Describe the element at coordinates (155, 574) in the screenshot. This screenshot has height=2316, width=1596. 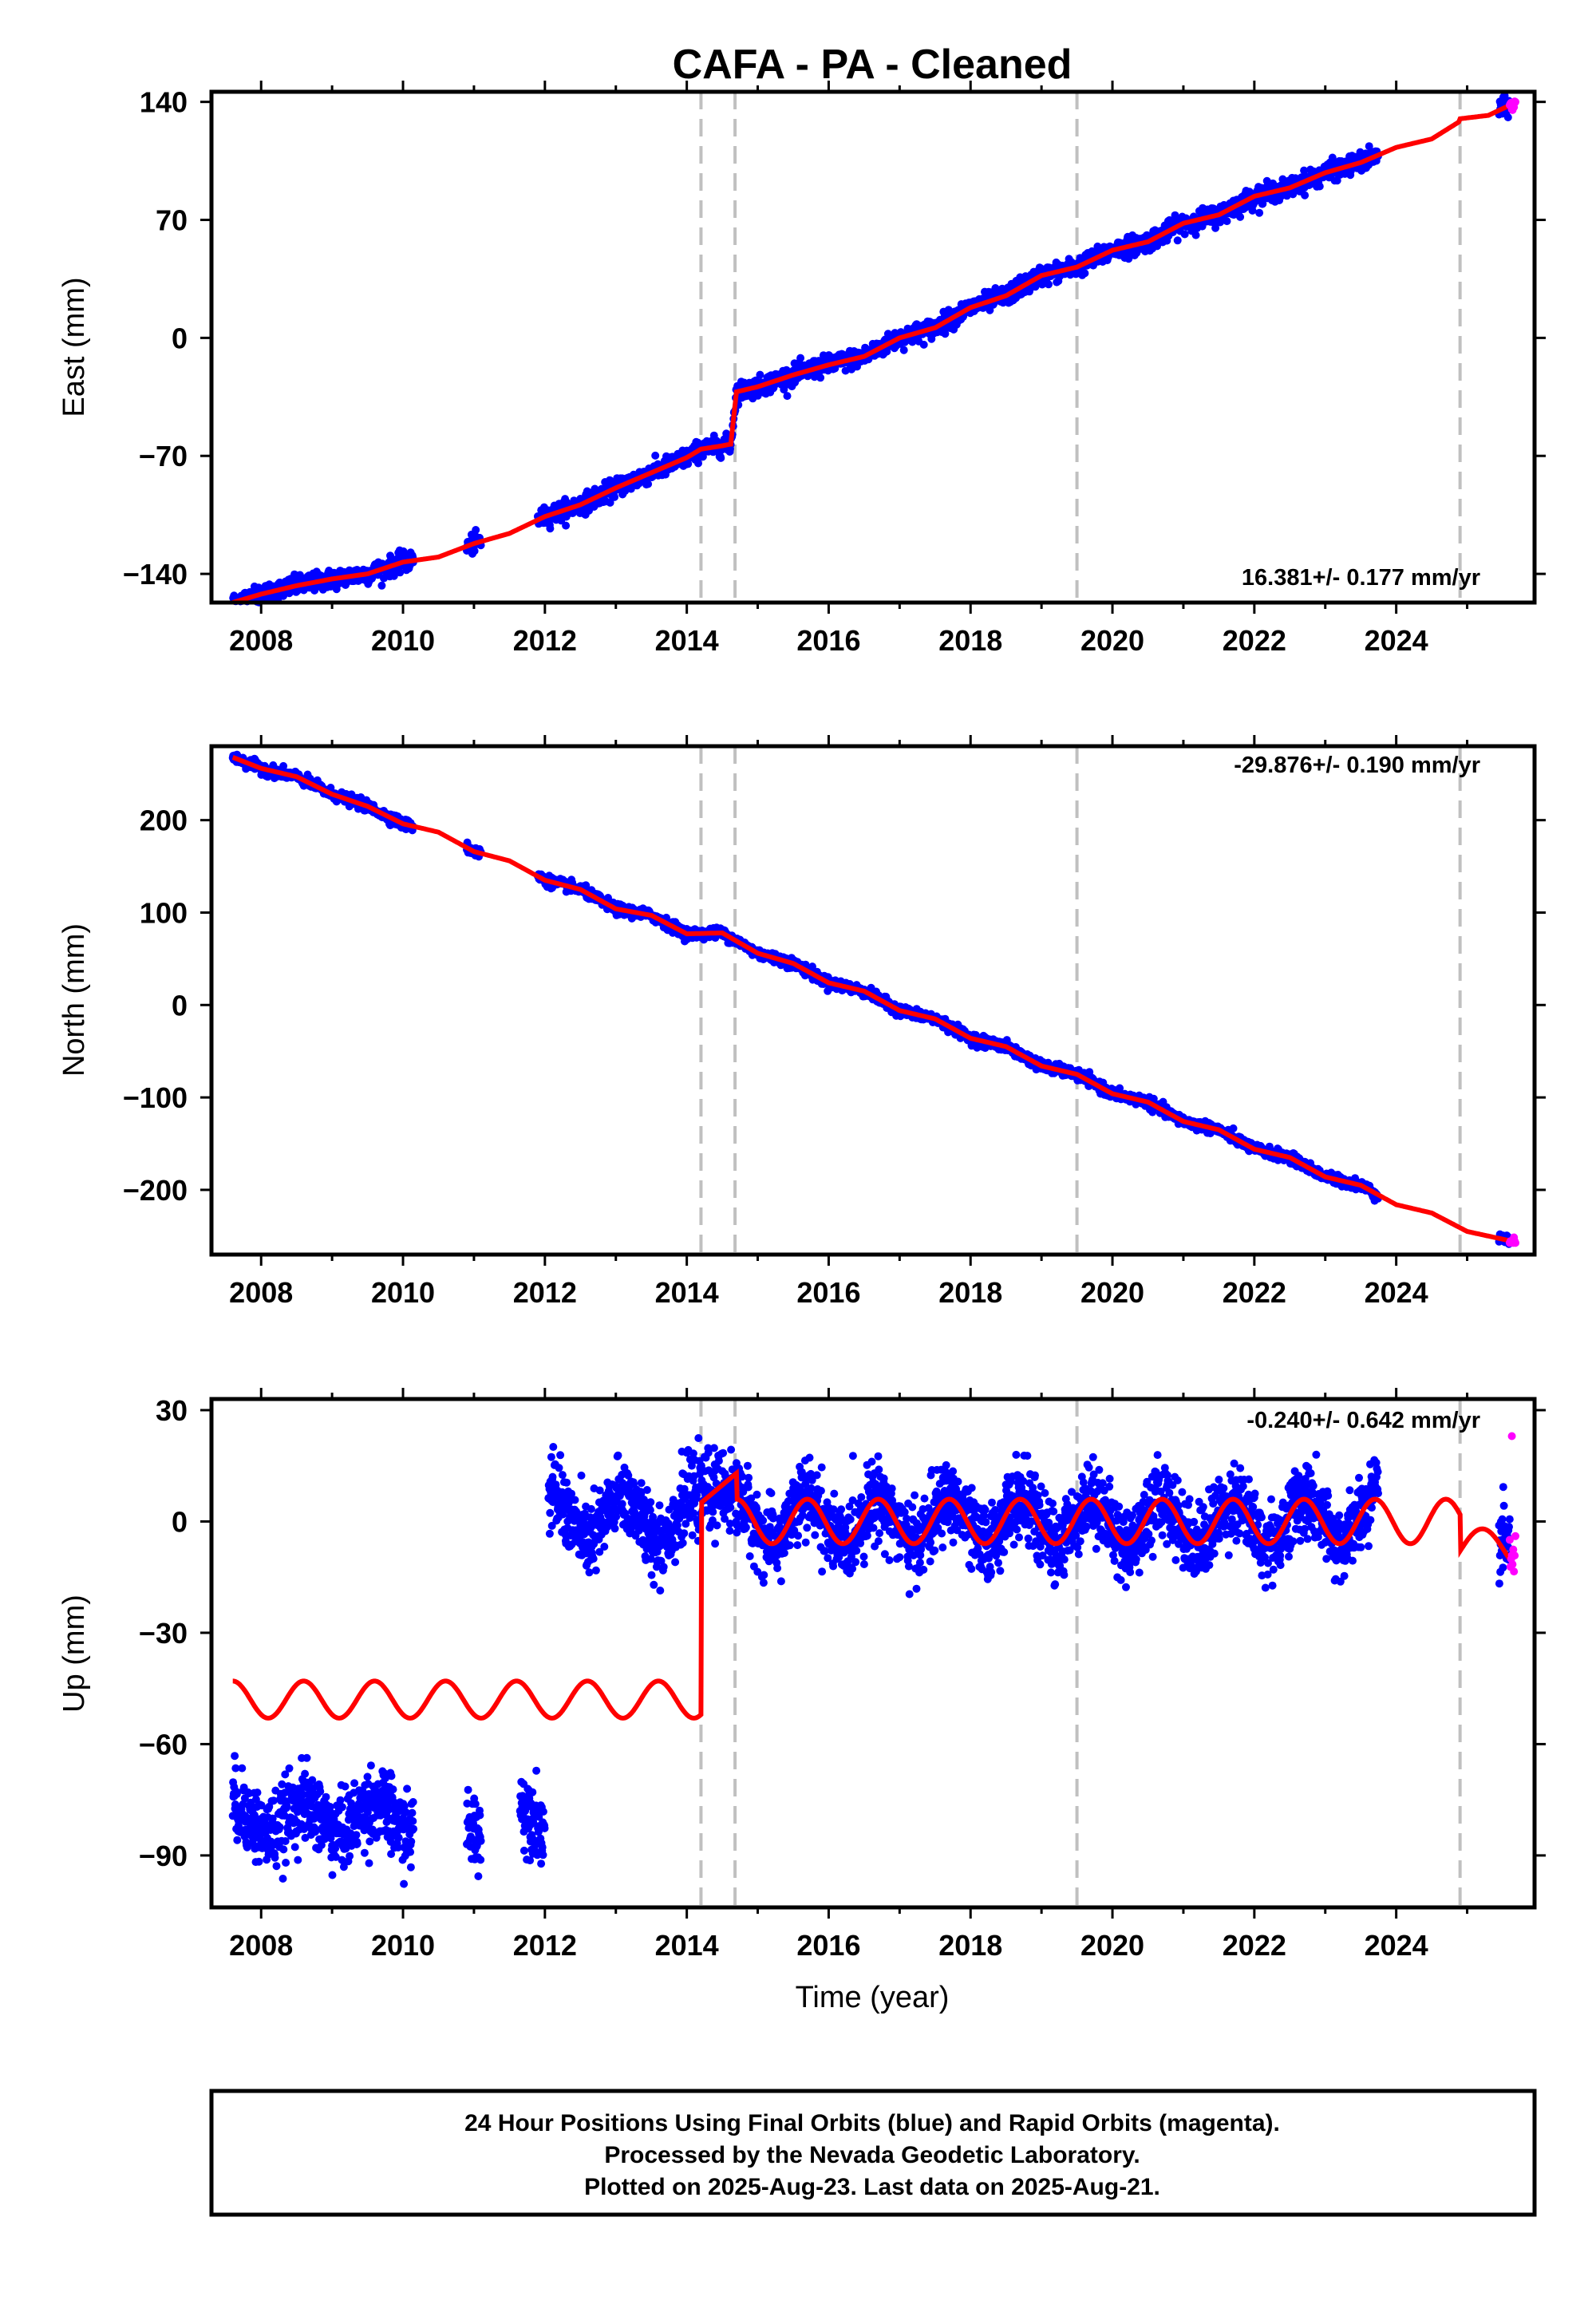
I see `y-tick-label: −140` at that location.